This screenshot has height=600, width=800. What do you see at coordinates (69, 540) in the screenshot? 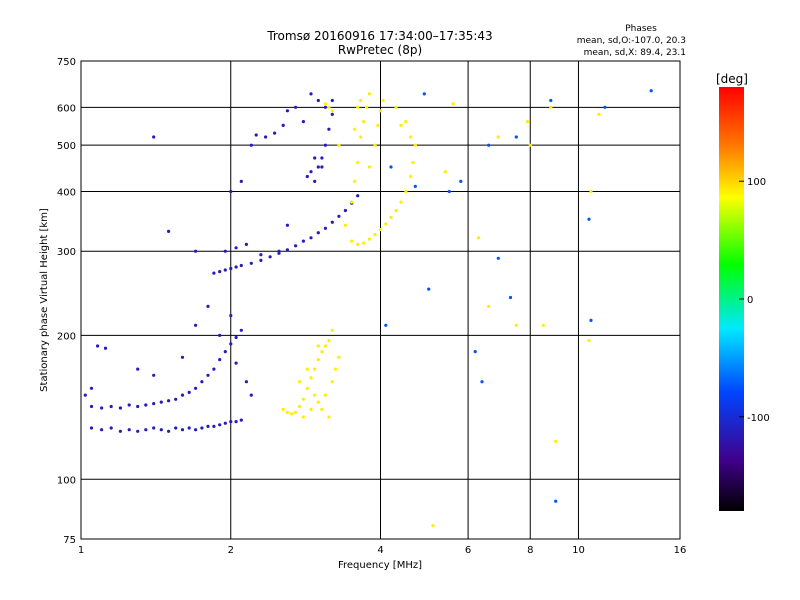
I see `y-tick-label: 75` at bounding box center [69, 540].